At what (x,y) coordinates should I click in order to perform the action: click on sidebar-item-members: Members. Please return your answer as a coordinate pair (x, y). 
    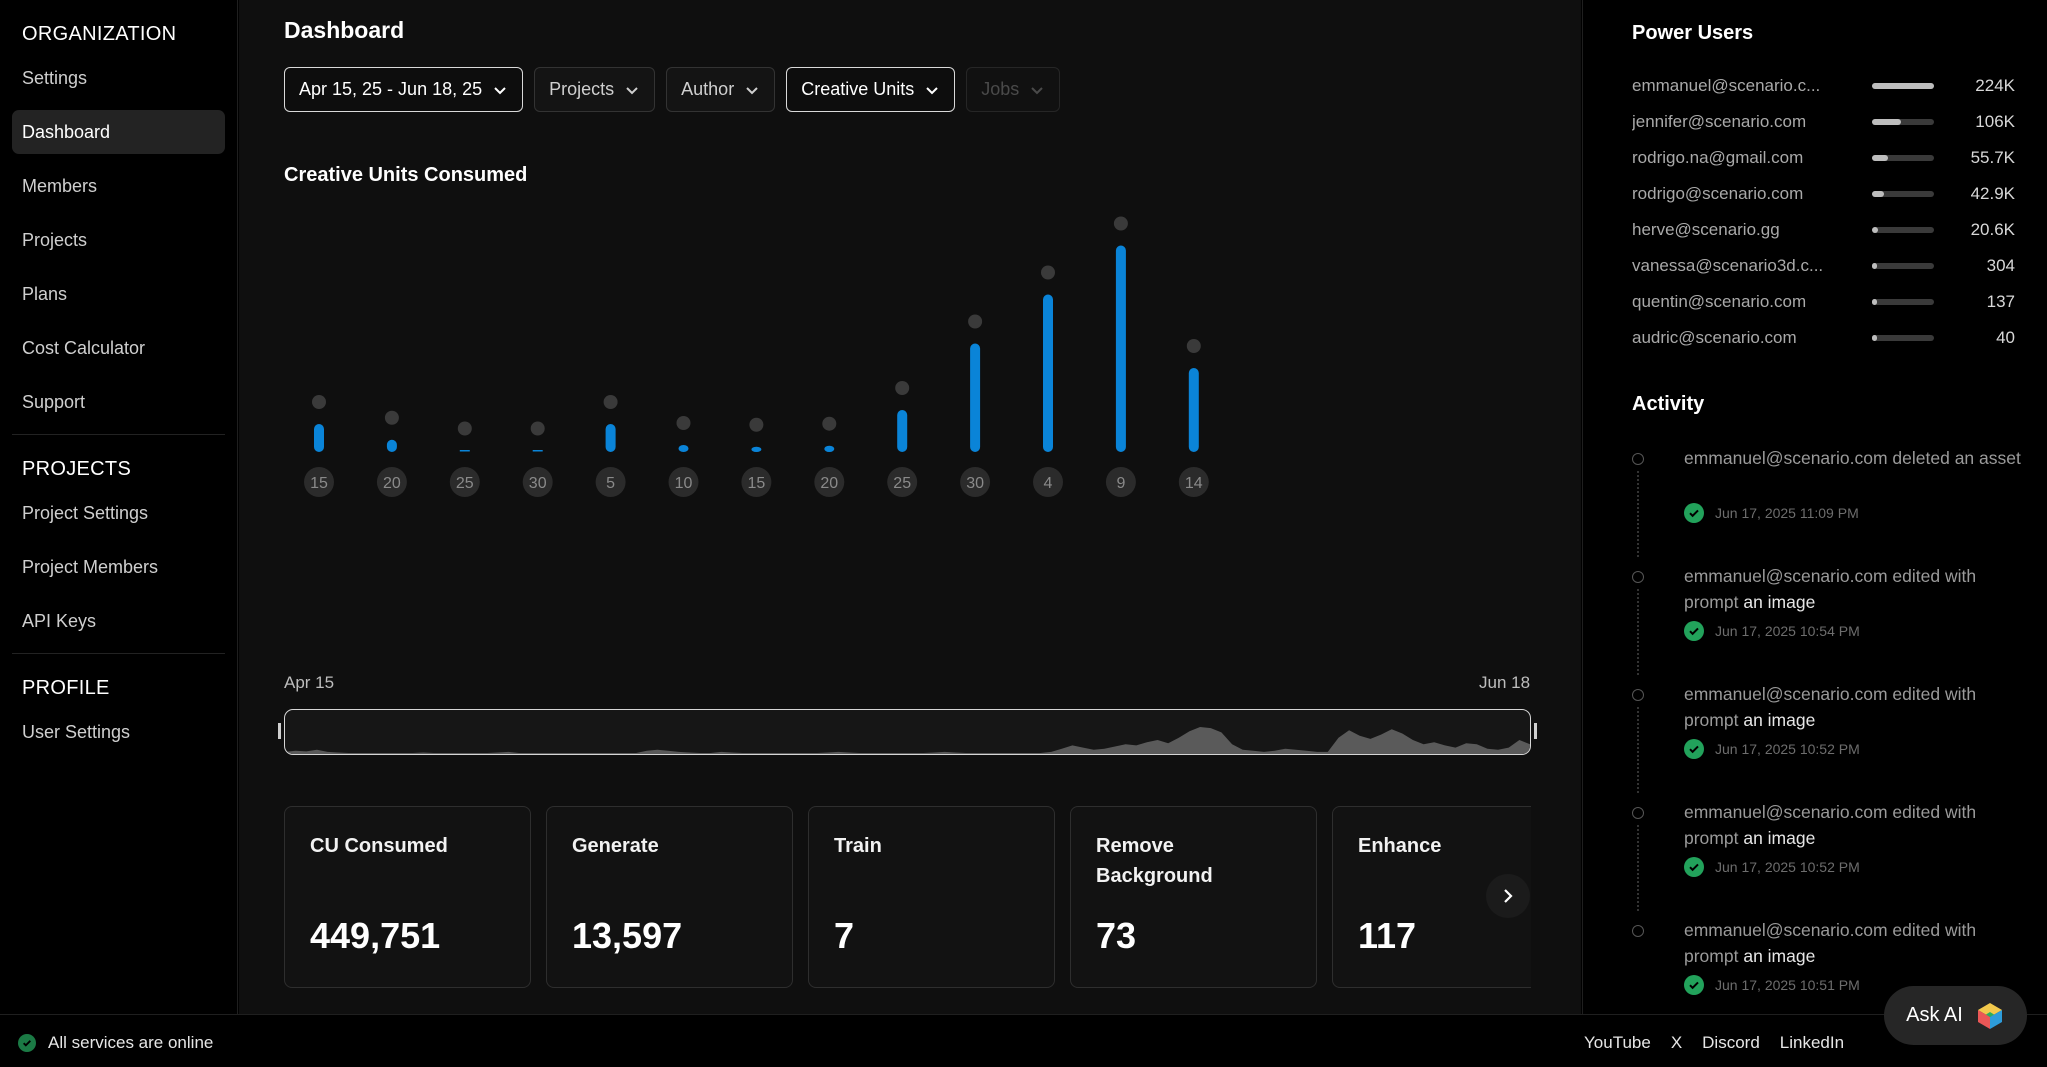
    Looking at the image, I should click on (60, 186).